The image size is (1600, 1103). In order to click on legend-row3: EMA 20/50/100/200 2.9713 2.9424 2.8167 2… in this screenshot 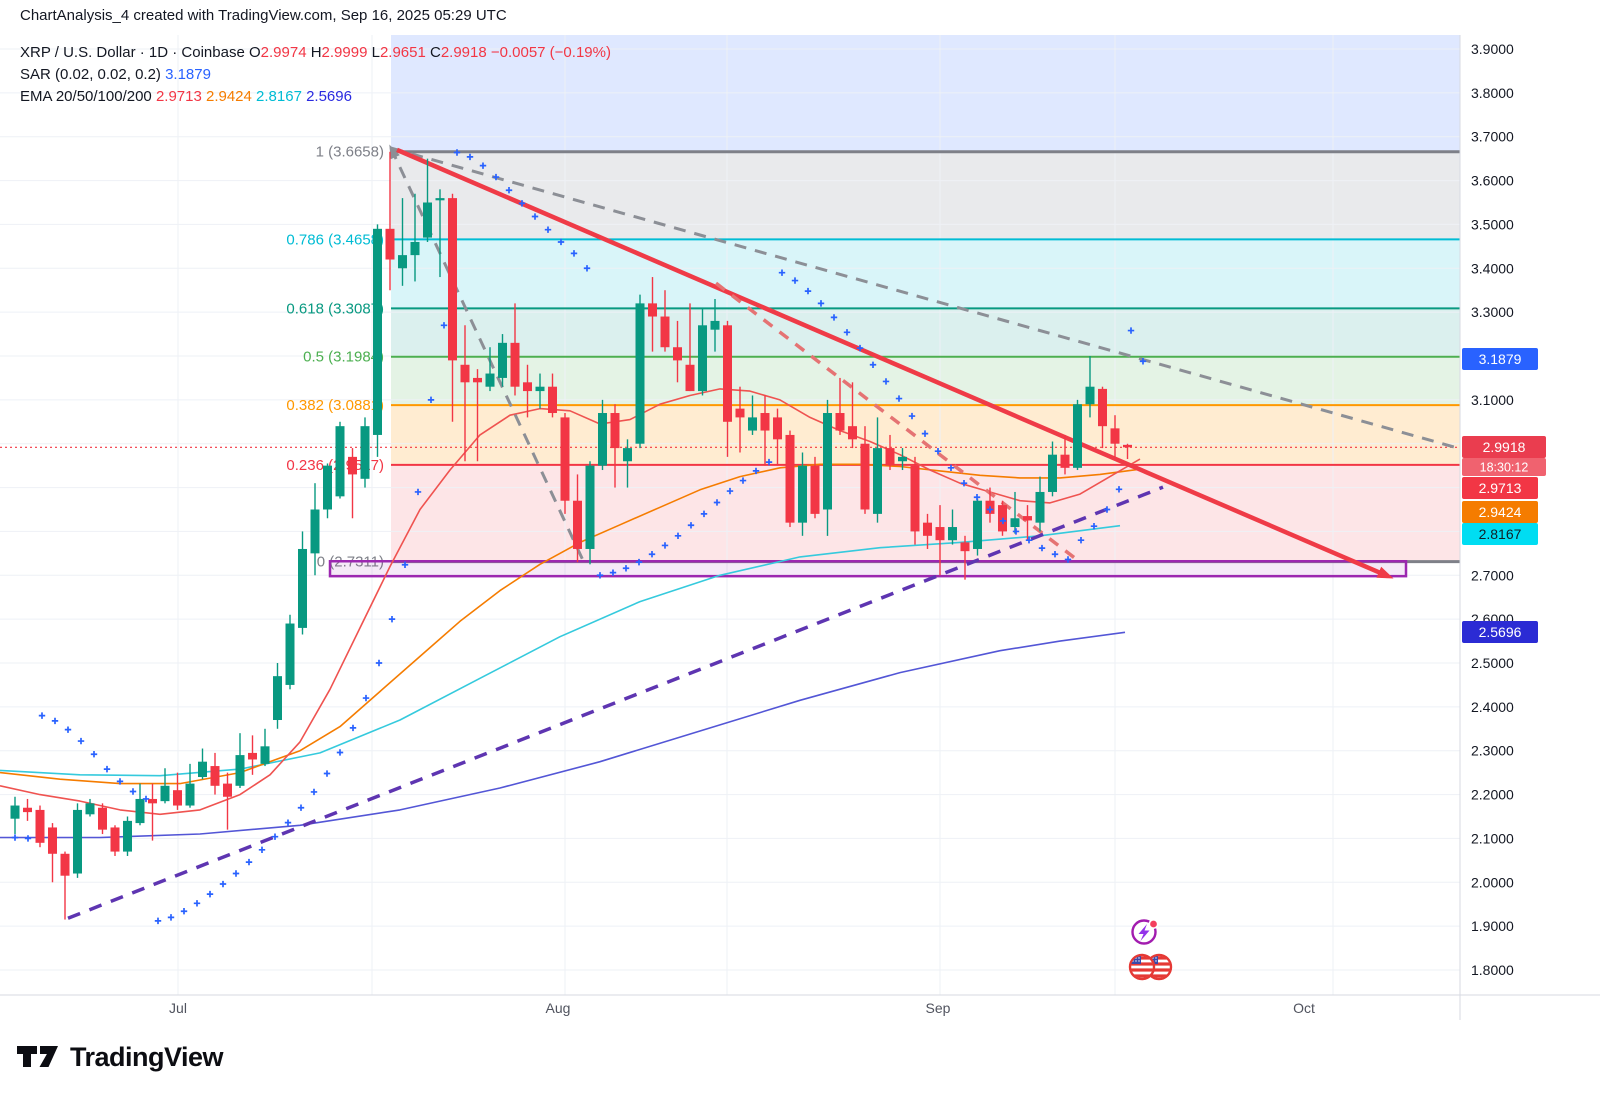, I will do `click(186, 96)`.